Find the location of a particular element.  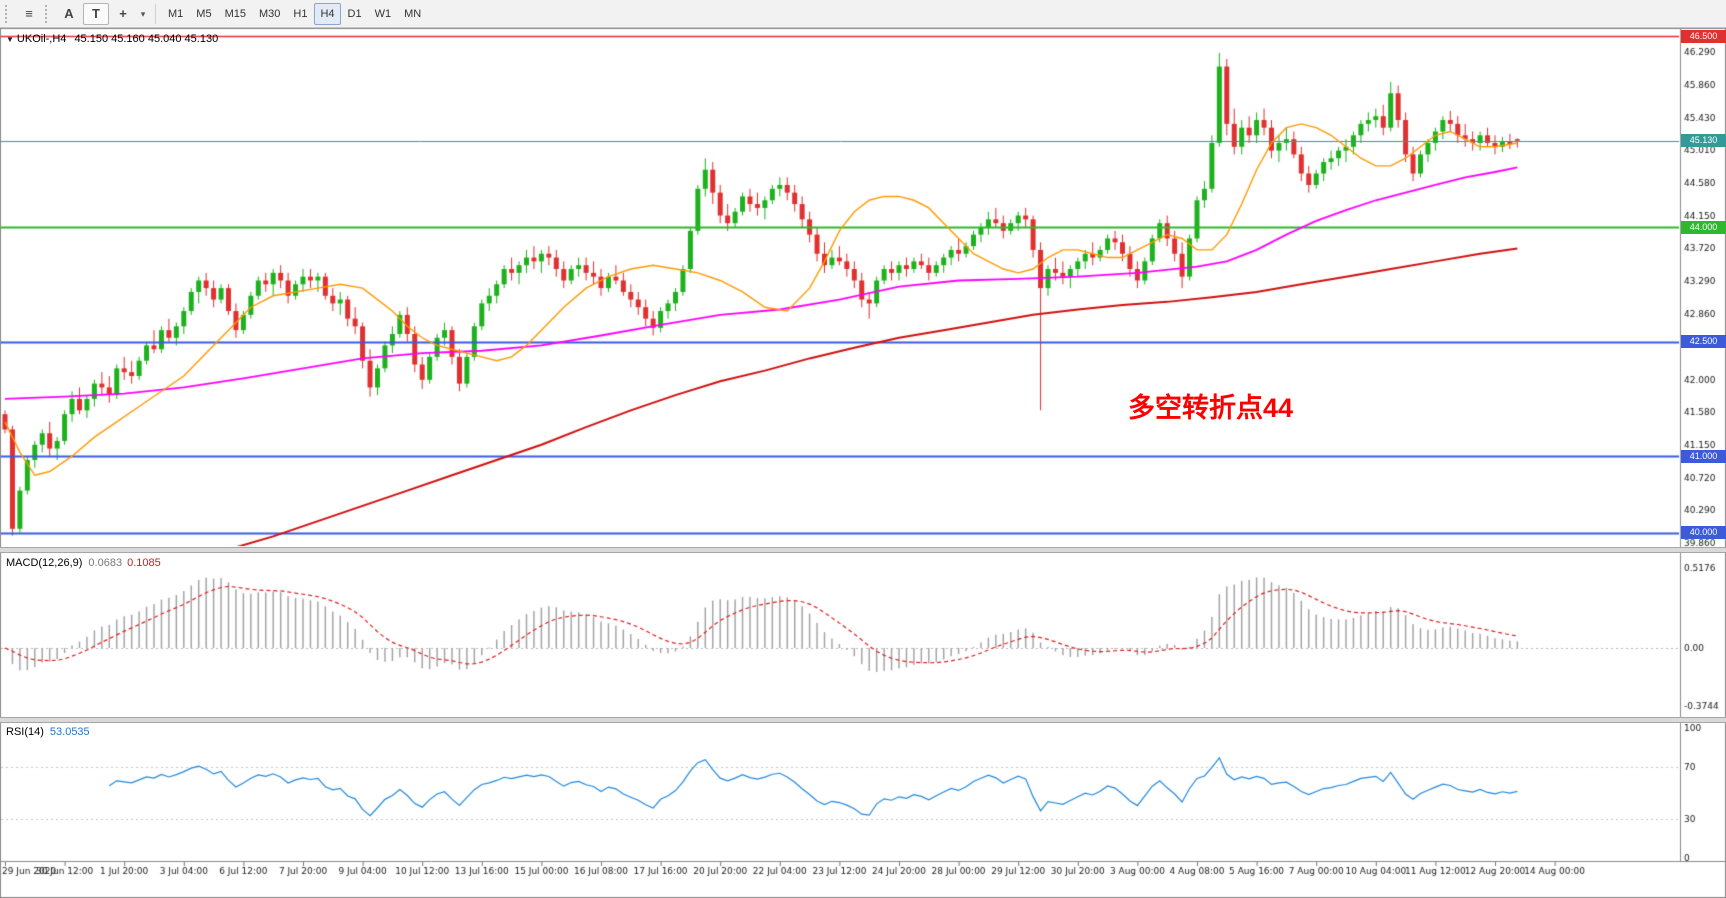

timeframe-m1-button: M1 is located at coordinates (175, 14).